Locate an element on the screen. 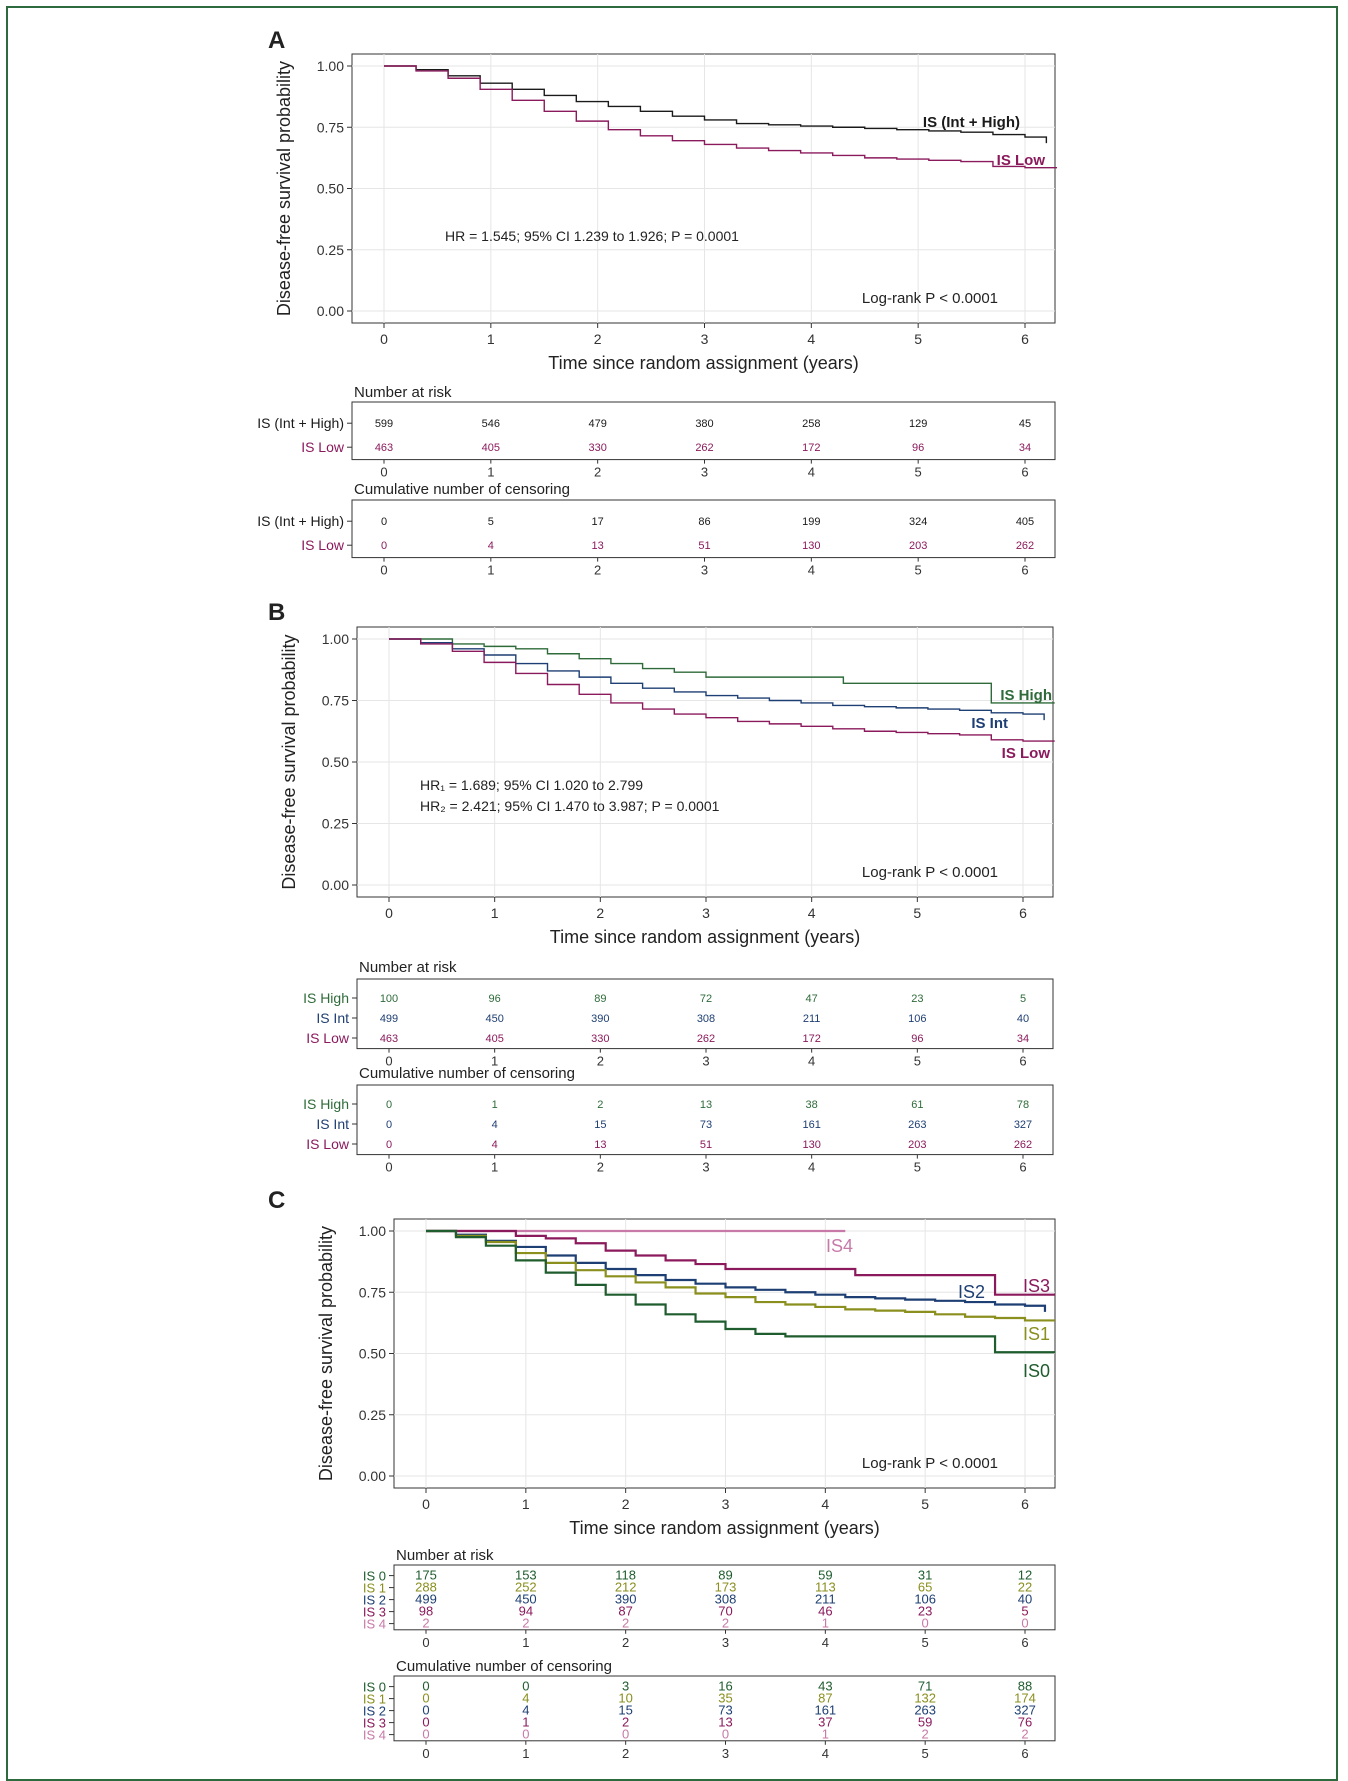  row-label: IS Int is located at coordinates (332, 1018).